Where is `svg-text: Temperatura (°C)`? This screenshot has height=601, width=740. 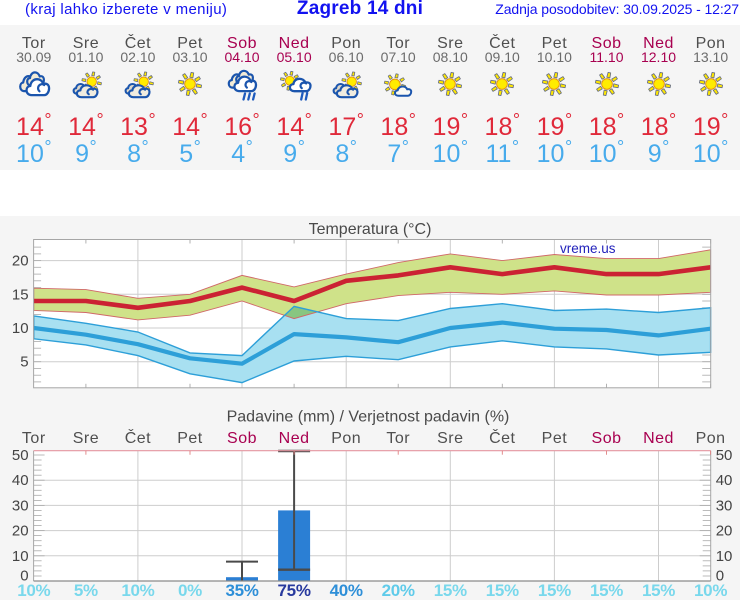
svg-text: Temperatura (°C) is located at coordinates (370, 229).